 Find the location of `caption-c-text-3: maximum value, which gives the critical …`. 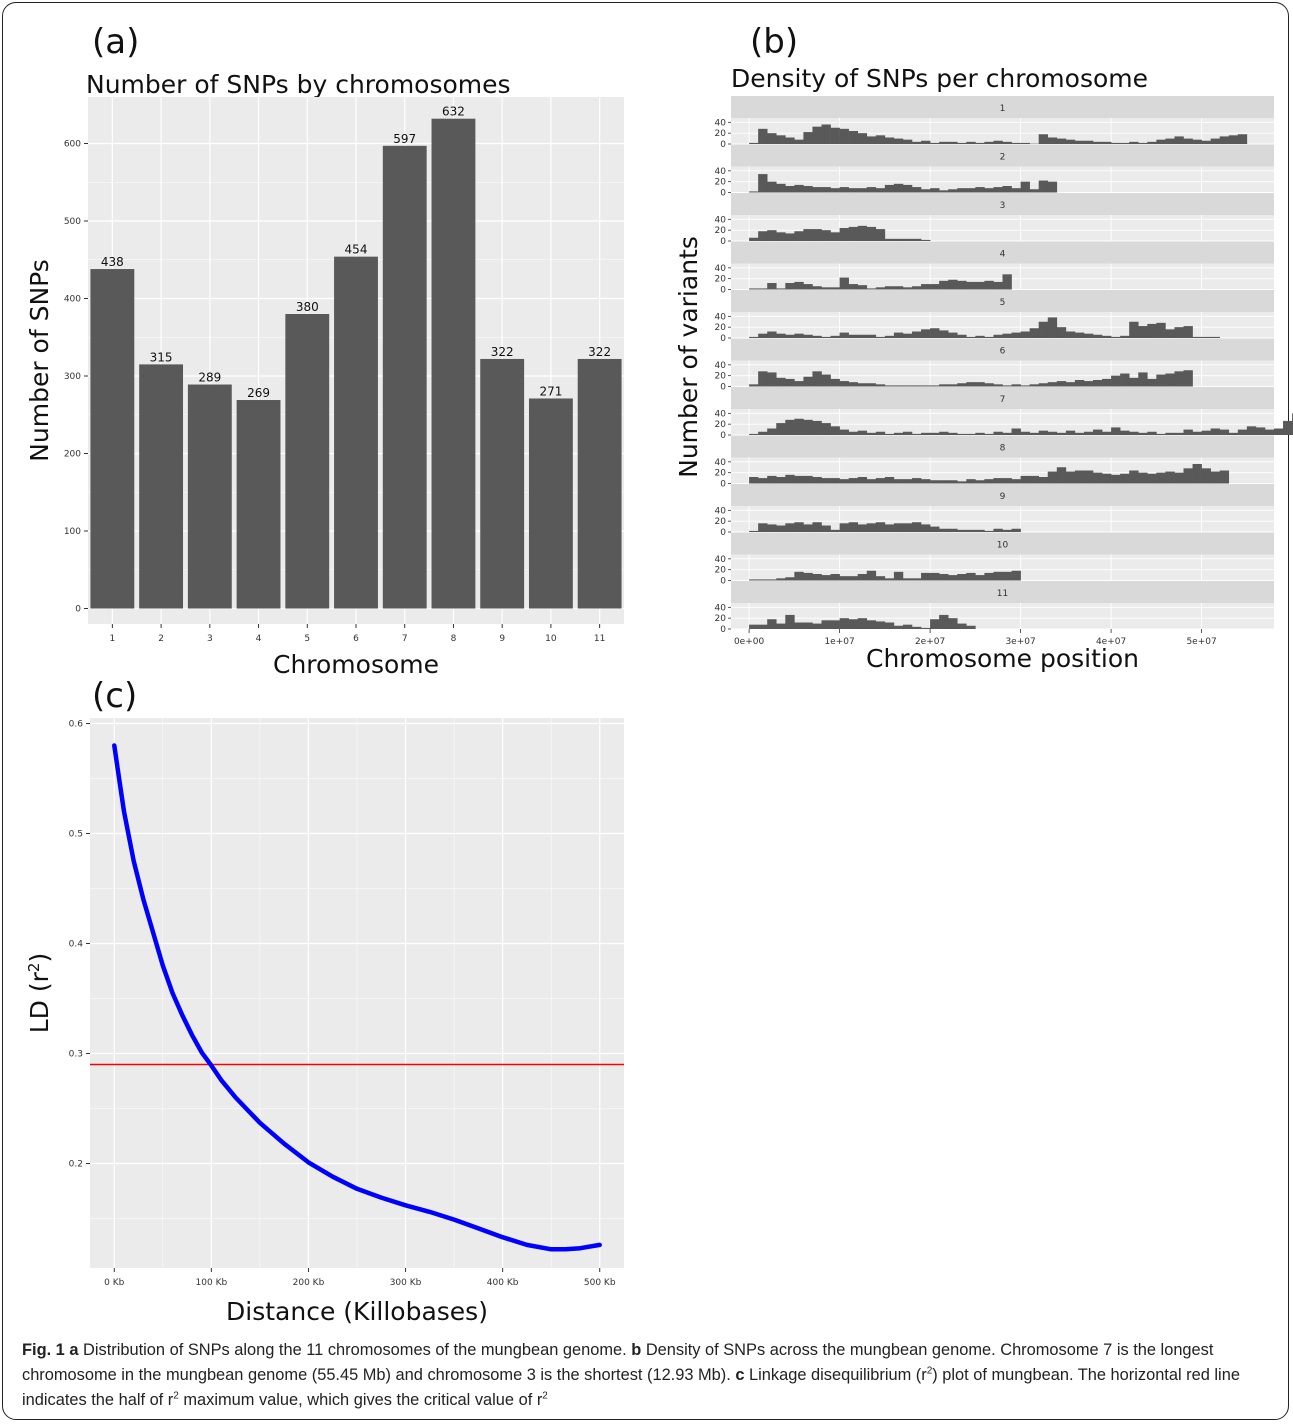

caption-c-text-3: maximum value, which gives the critical … is located at coordinates (360, 1400).